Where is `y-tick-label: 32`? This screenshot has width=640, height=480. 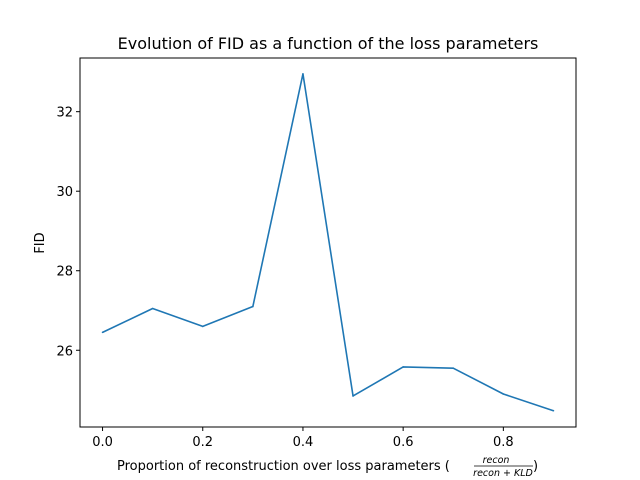 y-tick-label: 32 is located at coordinates (64, 113).